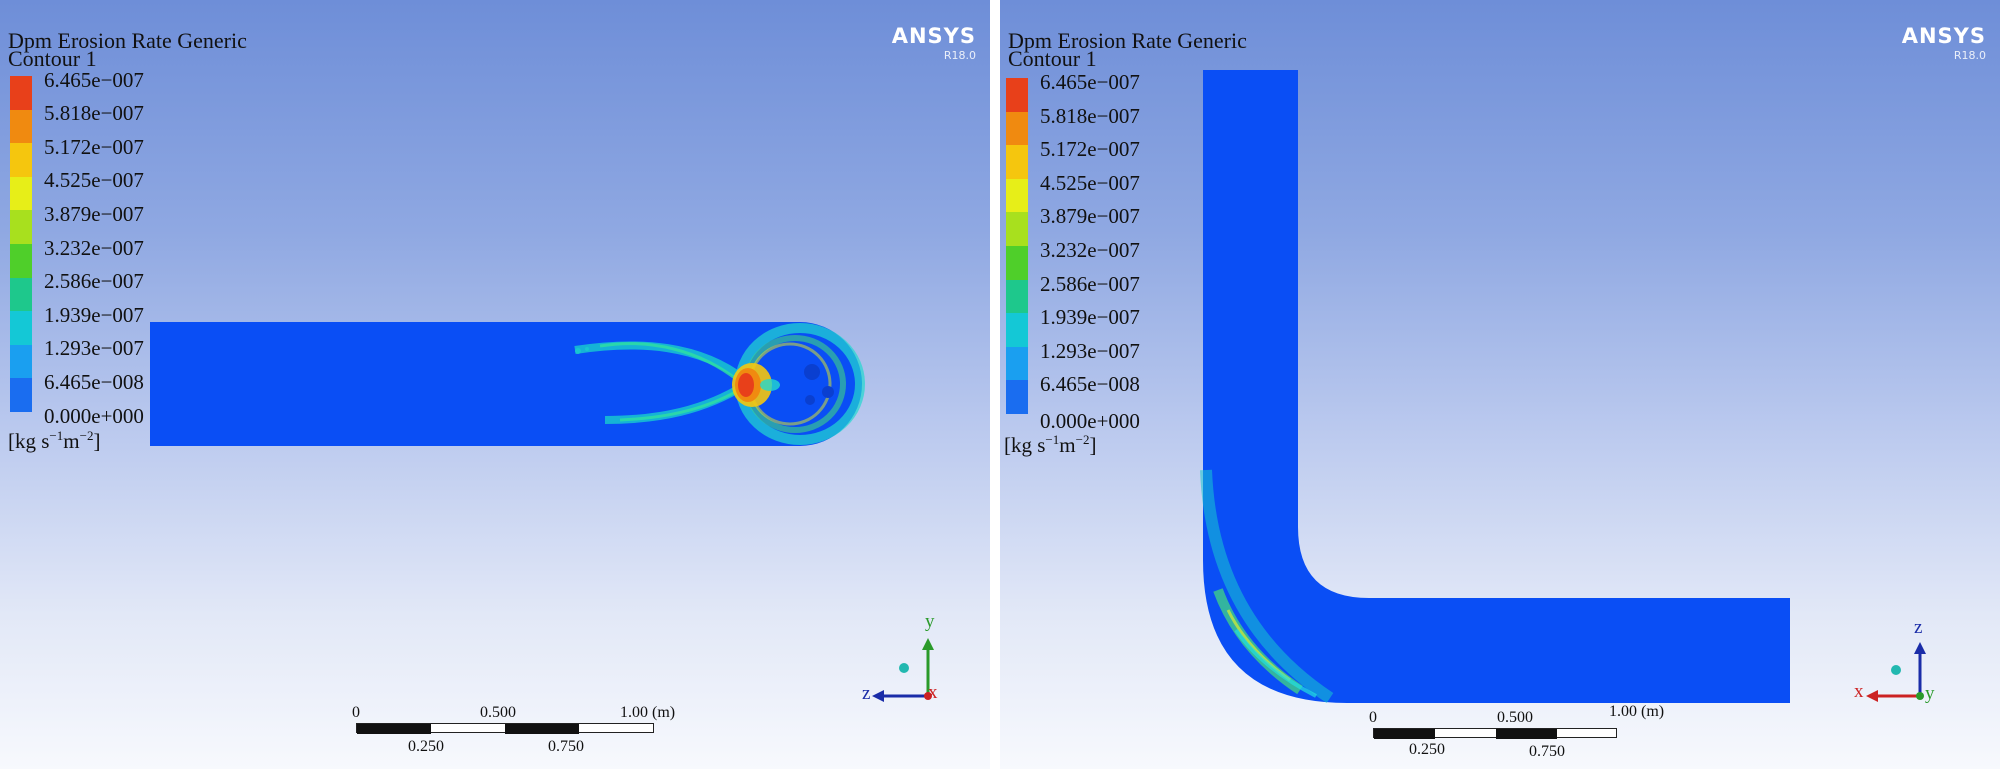 This screenshot has height=769, width=2000. What do you see at coordinates (56, 435) in the screenshot?
I see `units-exp: −1` at bounding box center [56, 435].